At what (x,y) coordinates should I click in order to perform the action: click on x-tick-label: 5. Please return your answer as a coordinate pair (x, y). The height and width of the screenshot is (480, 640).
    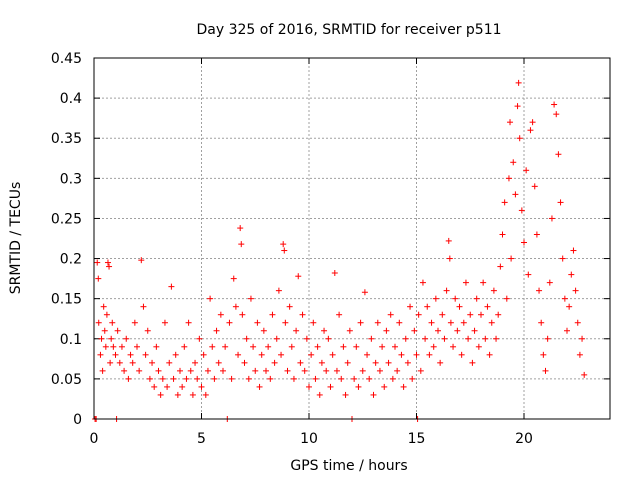
    Looking at the image, I should click on (201, 439).